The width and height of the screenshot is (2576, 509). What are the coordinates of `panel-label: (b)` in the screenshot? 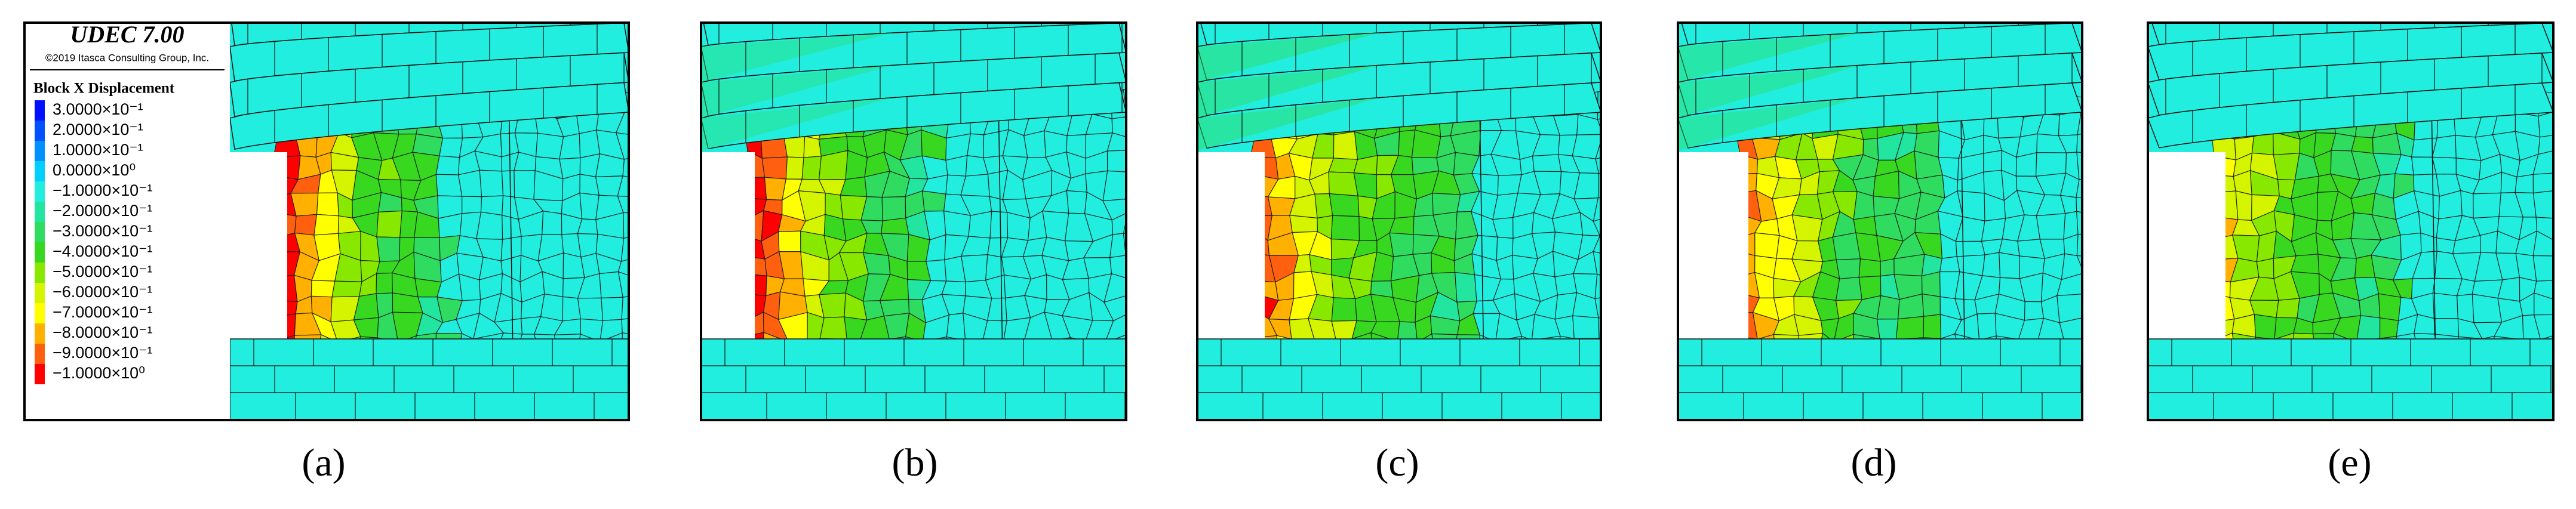 It's located at (915, 463).